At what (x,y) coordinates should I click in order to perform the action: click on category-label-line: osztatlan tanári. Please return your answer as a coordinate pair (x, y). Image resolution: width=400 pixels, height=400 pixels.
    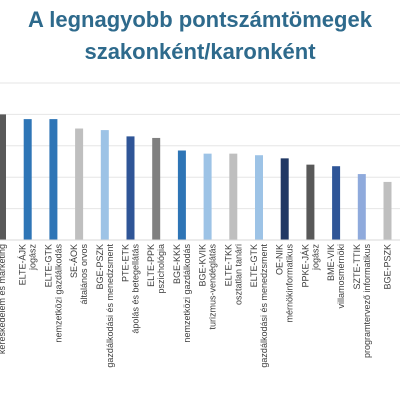
    Looking at the image, I should click on (238, 274).